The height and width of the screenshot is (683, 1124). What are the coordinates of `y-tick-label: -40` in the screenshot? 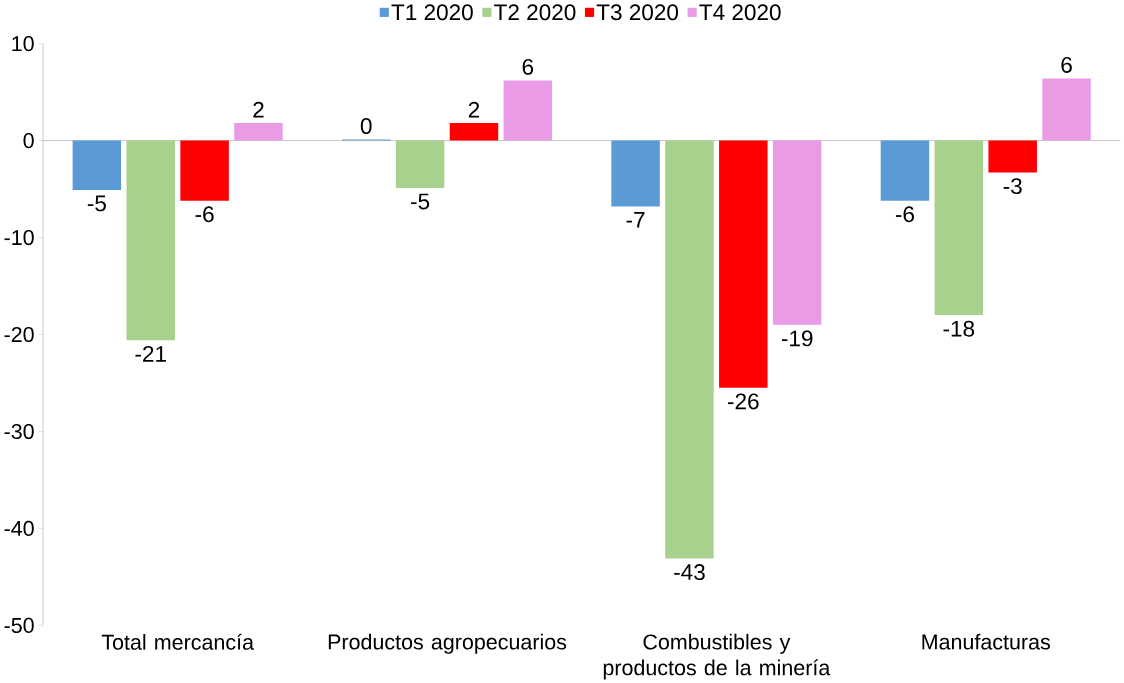 It's located at (19, 528).